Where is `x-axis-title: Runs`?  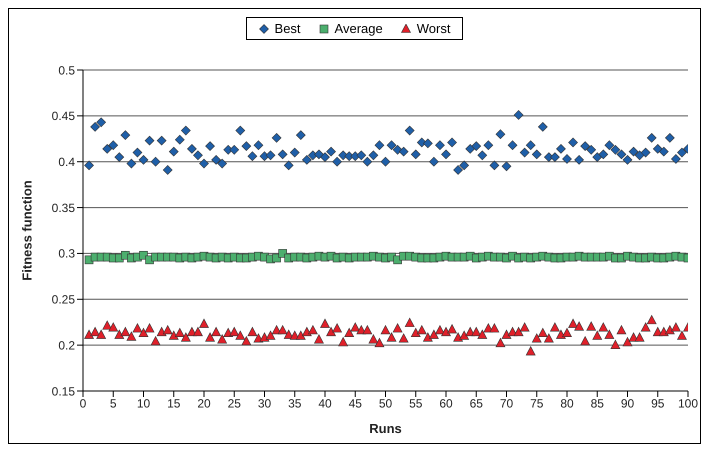 x-axis-title: Runs is located at coordinates (385, 428).